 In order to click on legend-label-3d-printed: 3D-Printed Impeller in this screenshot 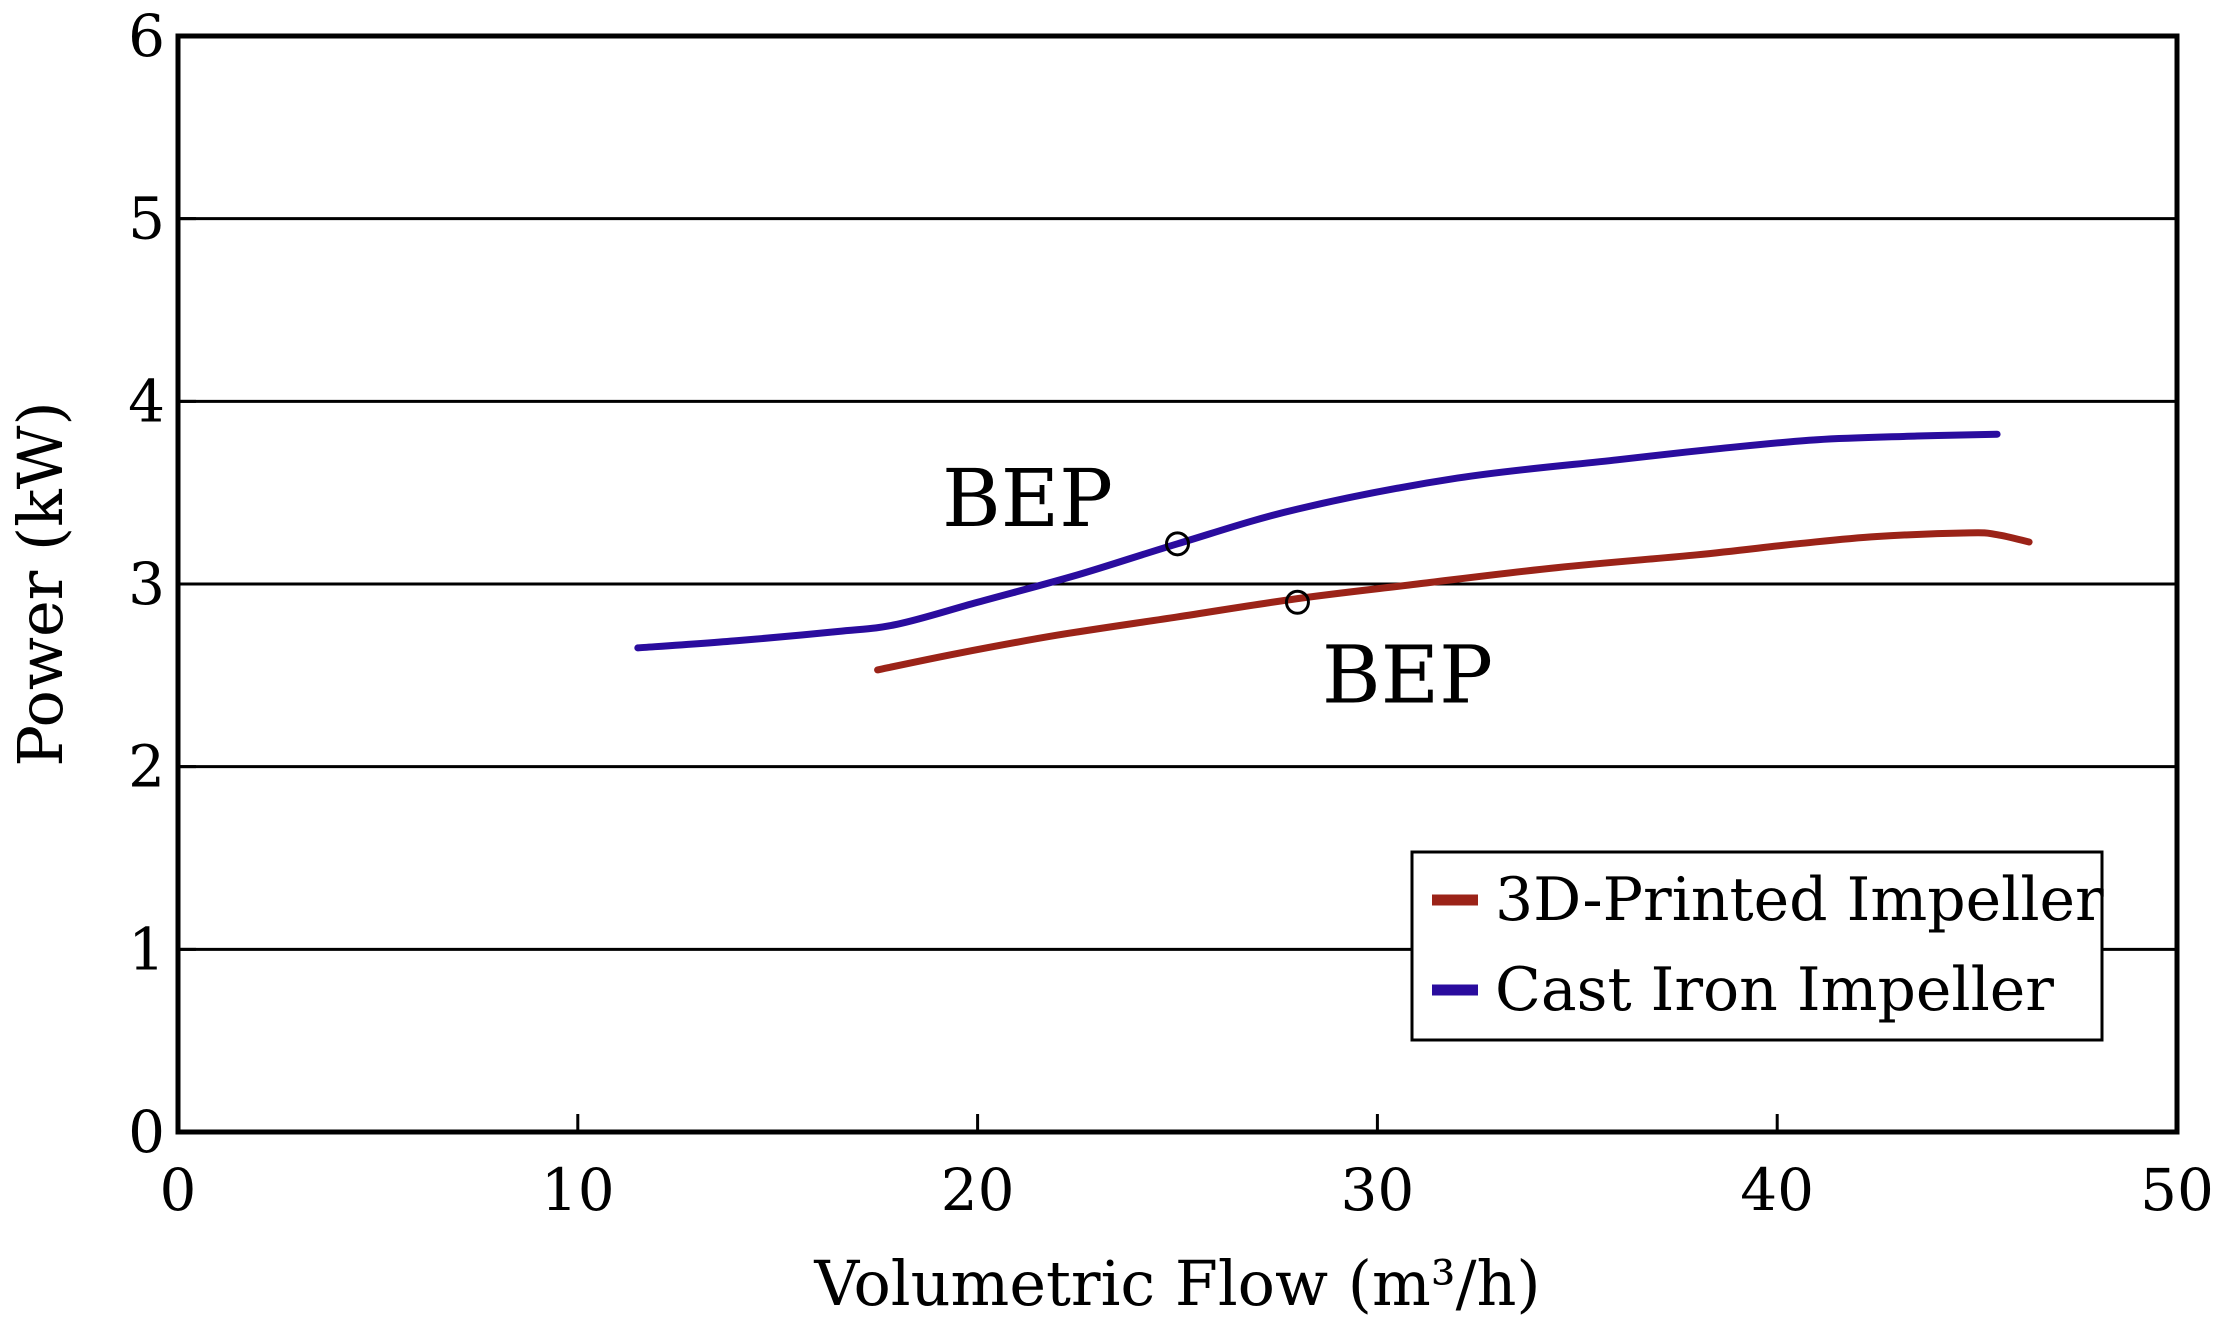, I will do `click(1799, 900)`.